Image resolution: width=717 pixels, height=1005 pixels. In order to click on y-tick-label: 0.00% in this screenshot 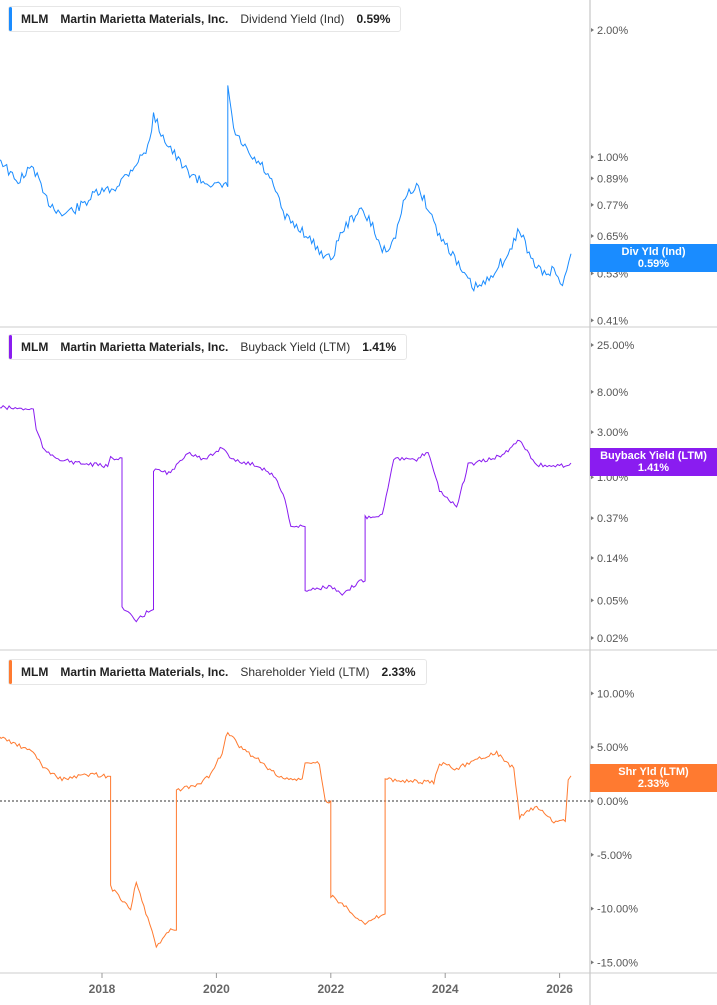, I will do `click(612, 802)`.